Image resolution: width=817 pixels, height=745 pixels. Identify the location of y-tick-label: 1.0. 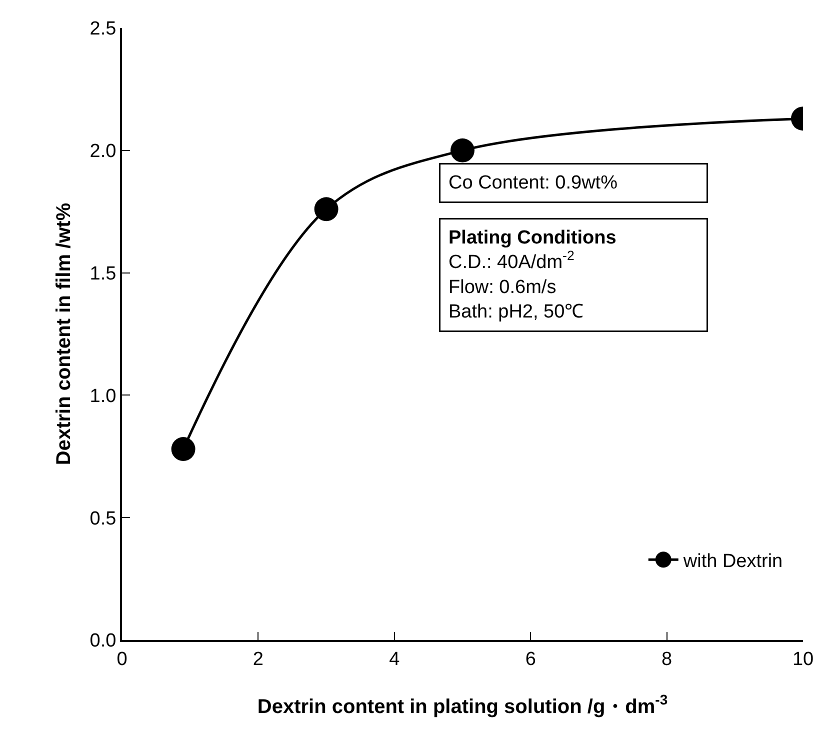
(103, 396).